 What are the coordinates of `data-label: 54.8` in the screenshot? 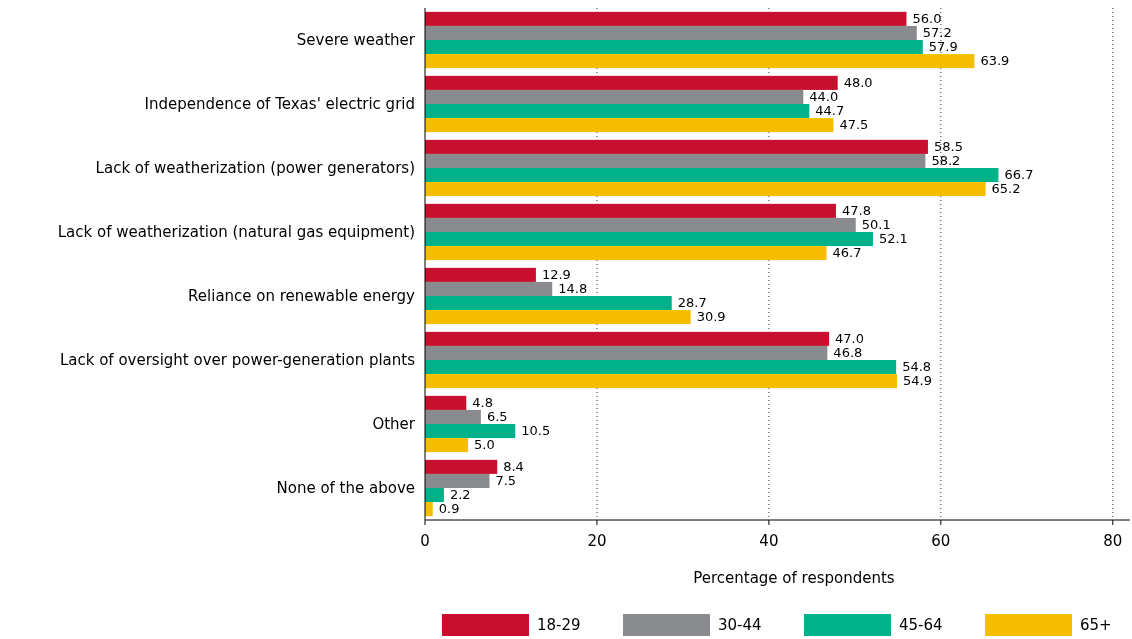 It's located at (917, 367).